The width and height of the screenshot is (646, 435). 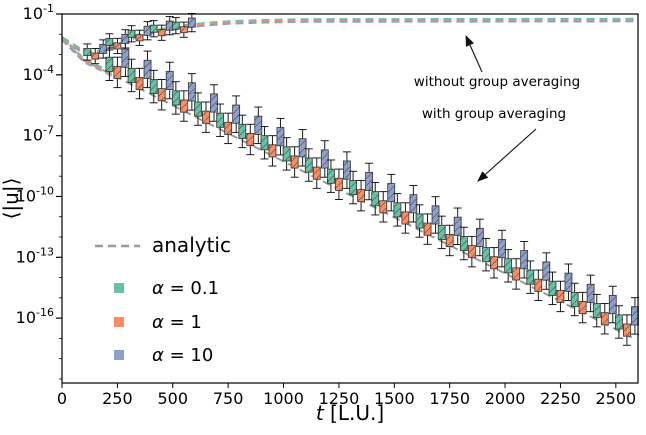 What do you see at coordinates (615, 398) in the screenshot?
I see `x-tick-label: 2500` at bounding box center [615, 398].